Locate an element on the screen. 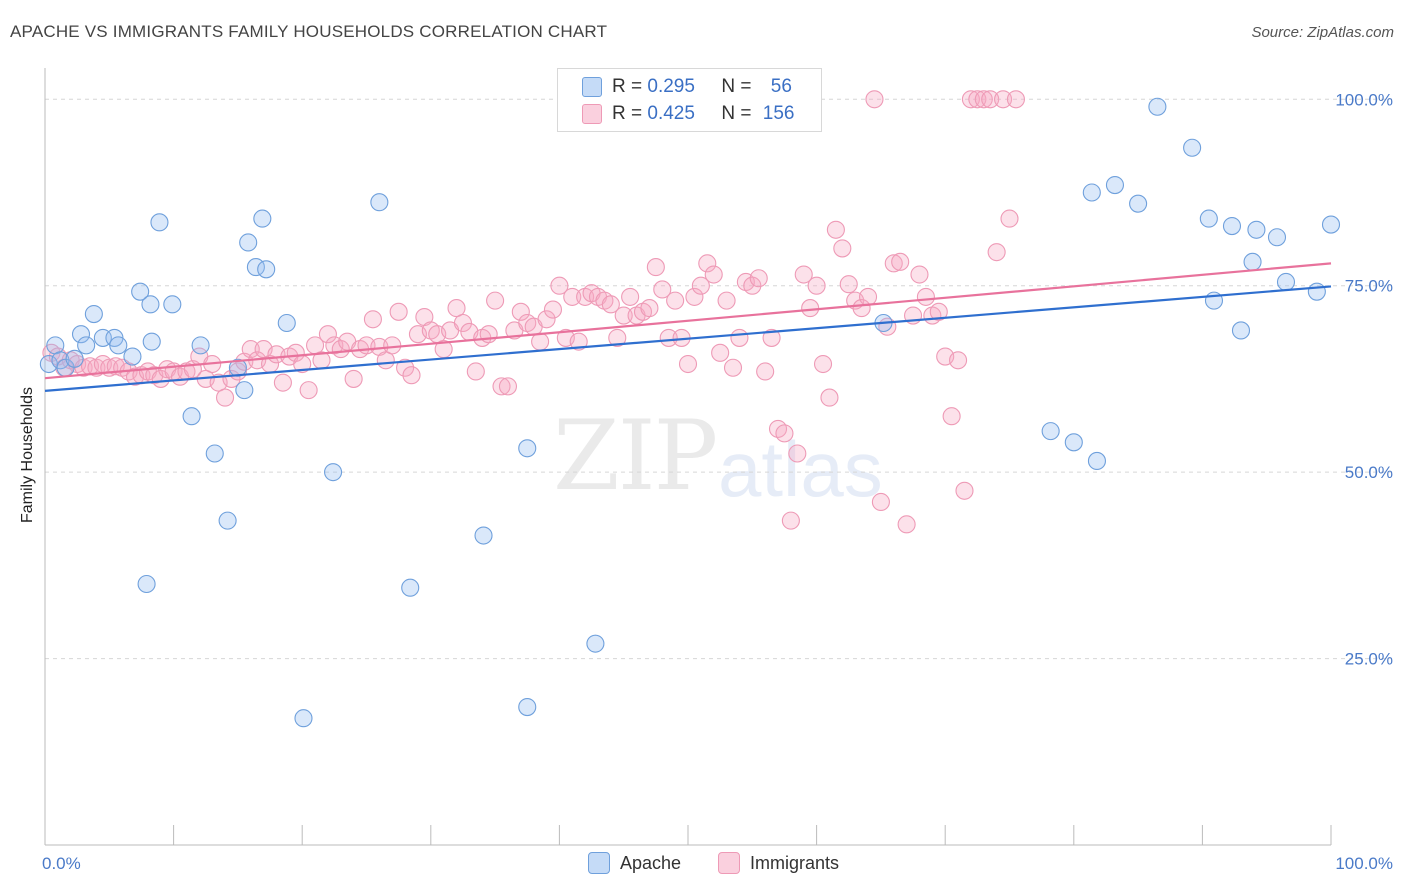 The height and width of the screenshot is (892, 1406). legend-row-apache: R = 0.295 N = 56 is located at coordinates (687, 87).